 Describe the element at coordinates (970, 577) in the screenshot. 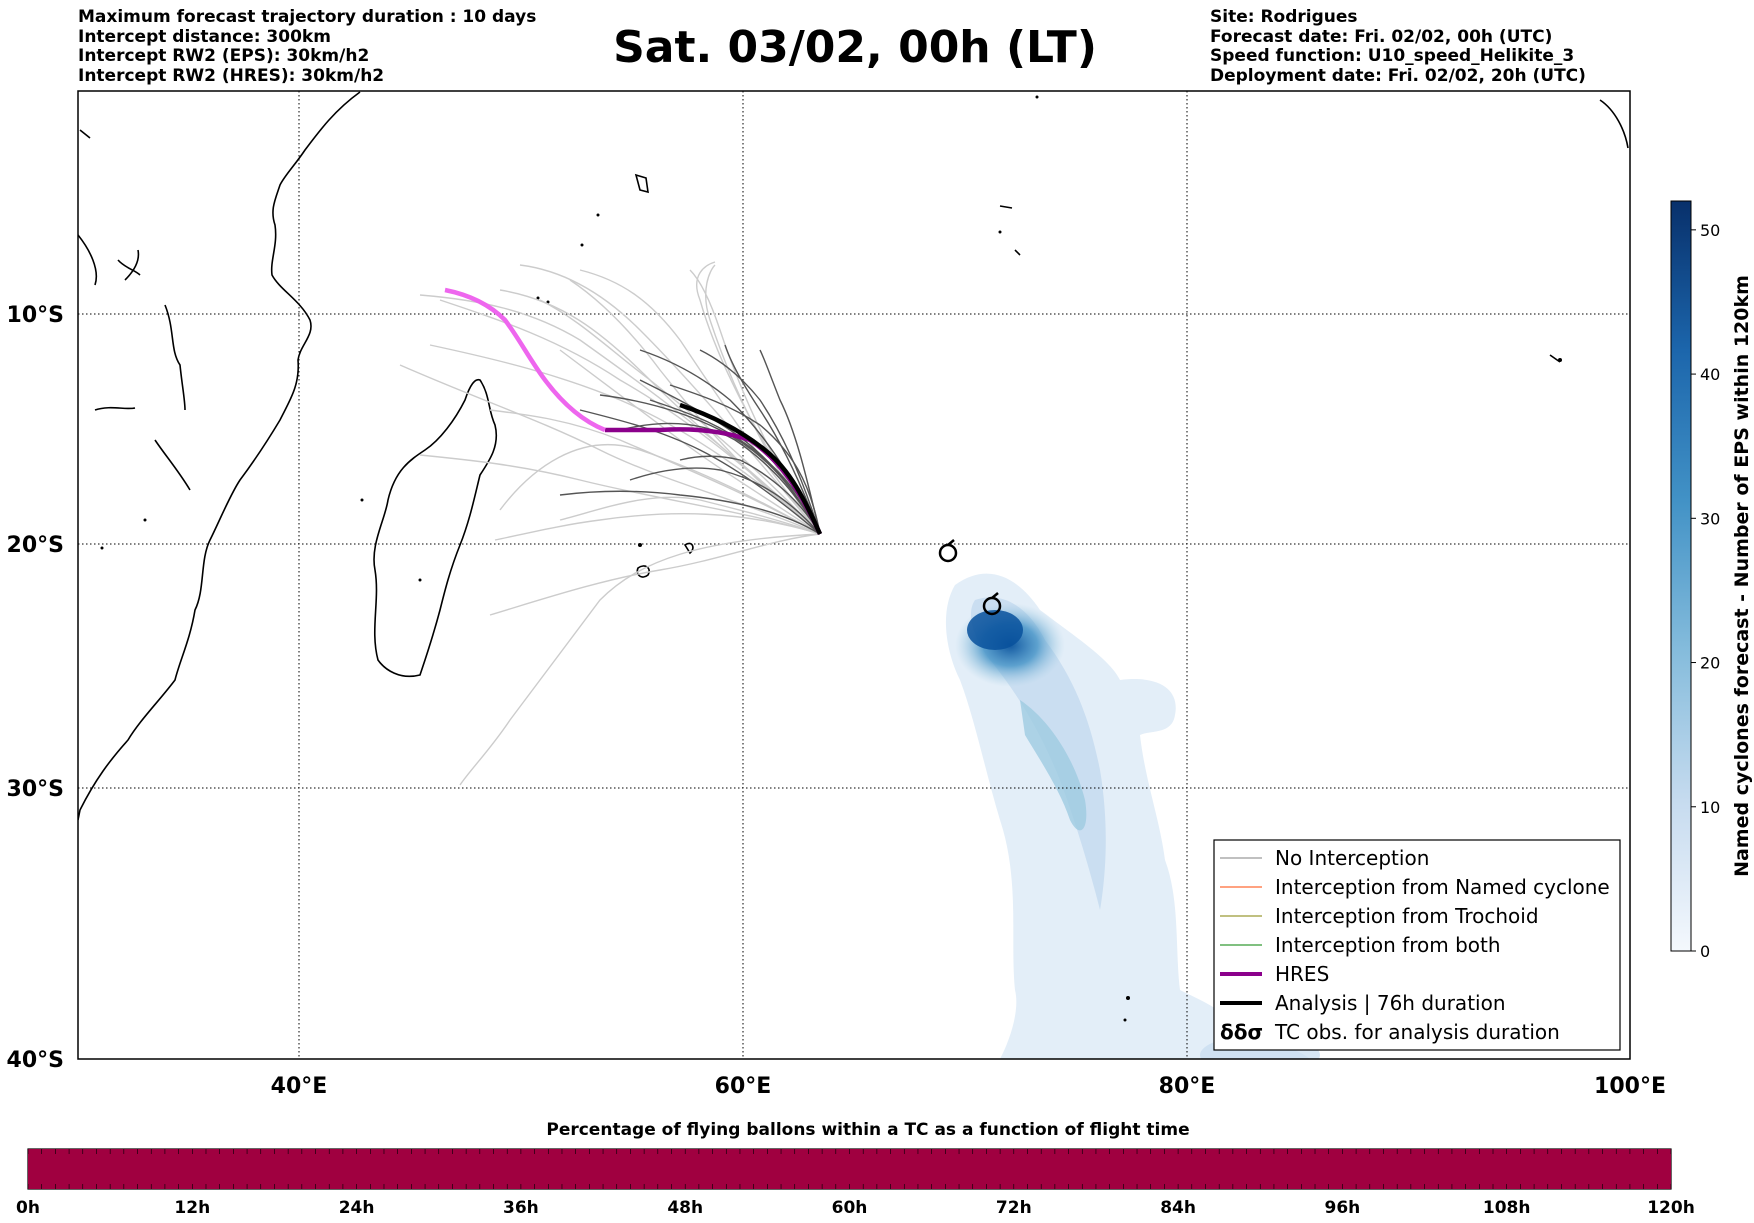

I see `tc-observation-symbols` at that location.